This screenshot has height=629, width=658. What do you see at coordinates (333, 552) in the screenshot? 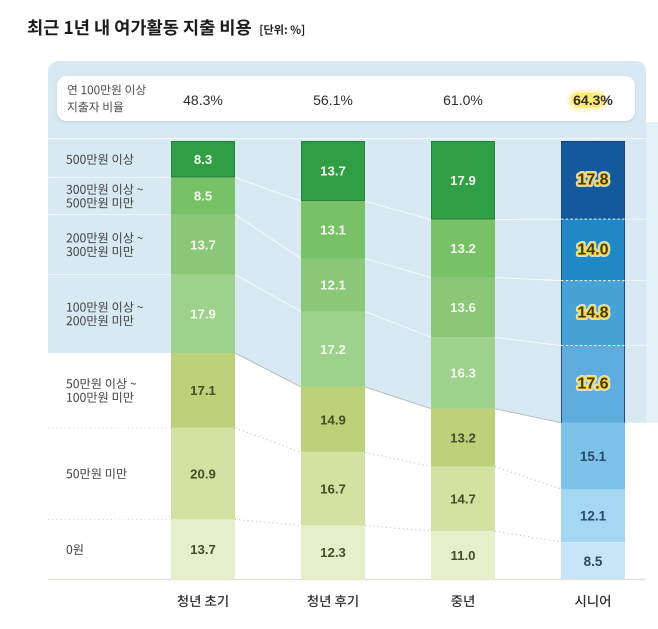
I see `svg-text: 12.3` at bounding box center [333, 552].